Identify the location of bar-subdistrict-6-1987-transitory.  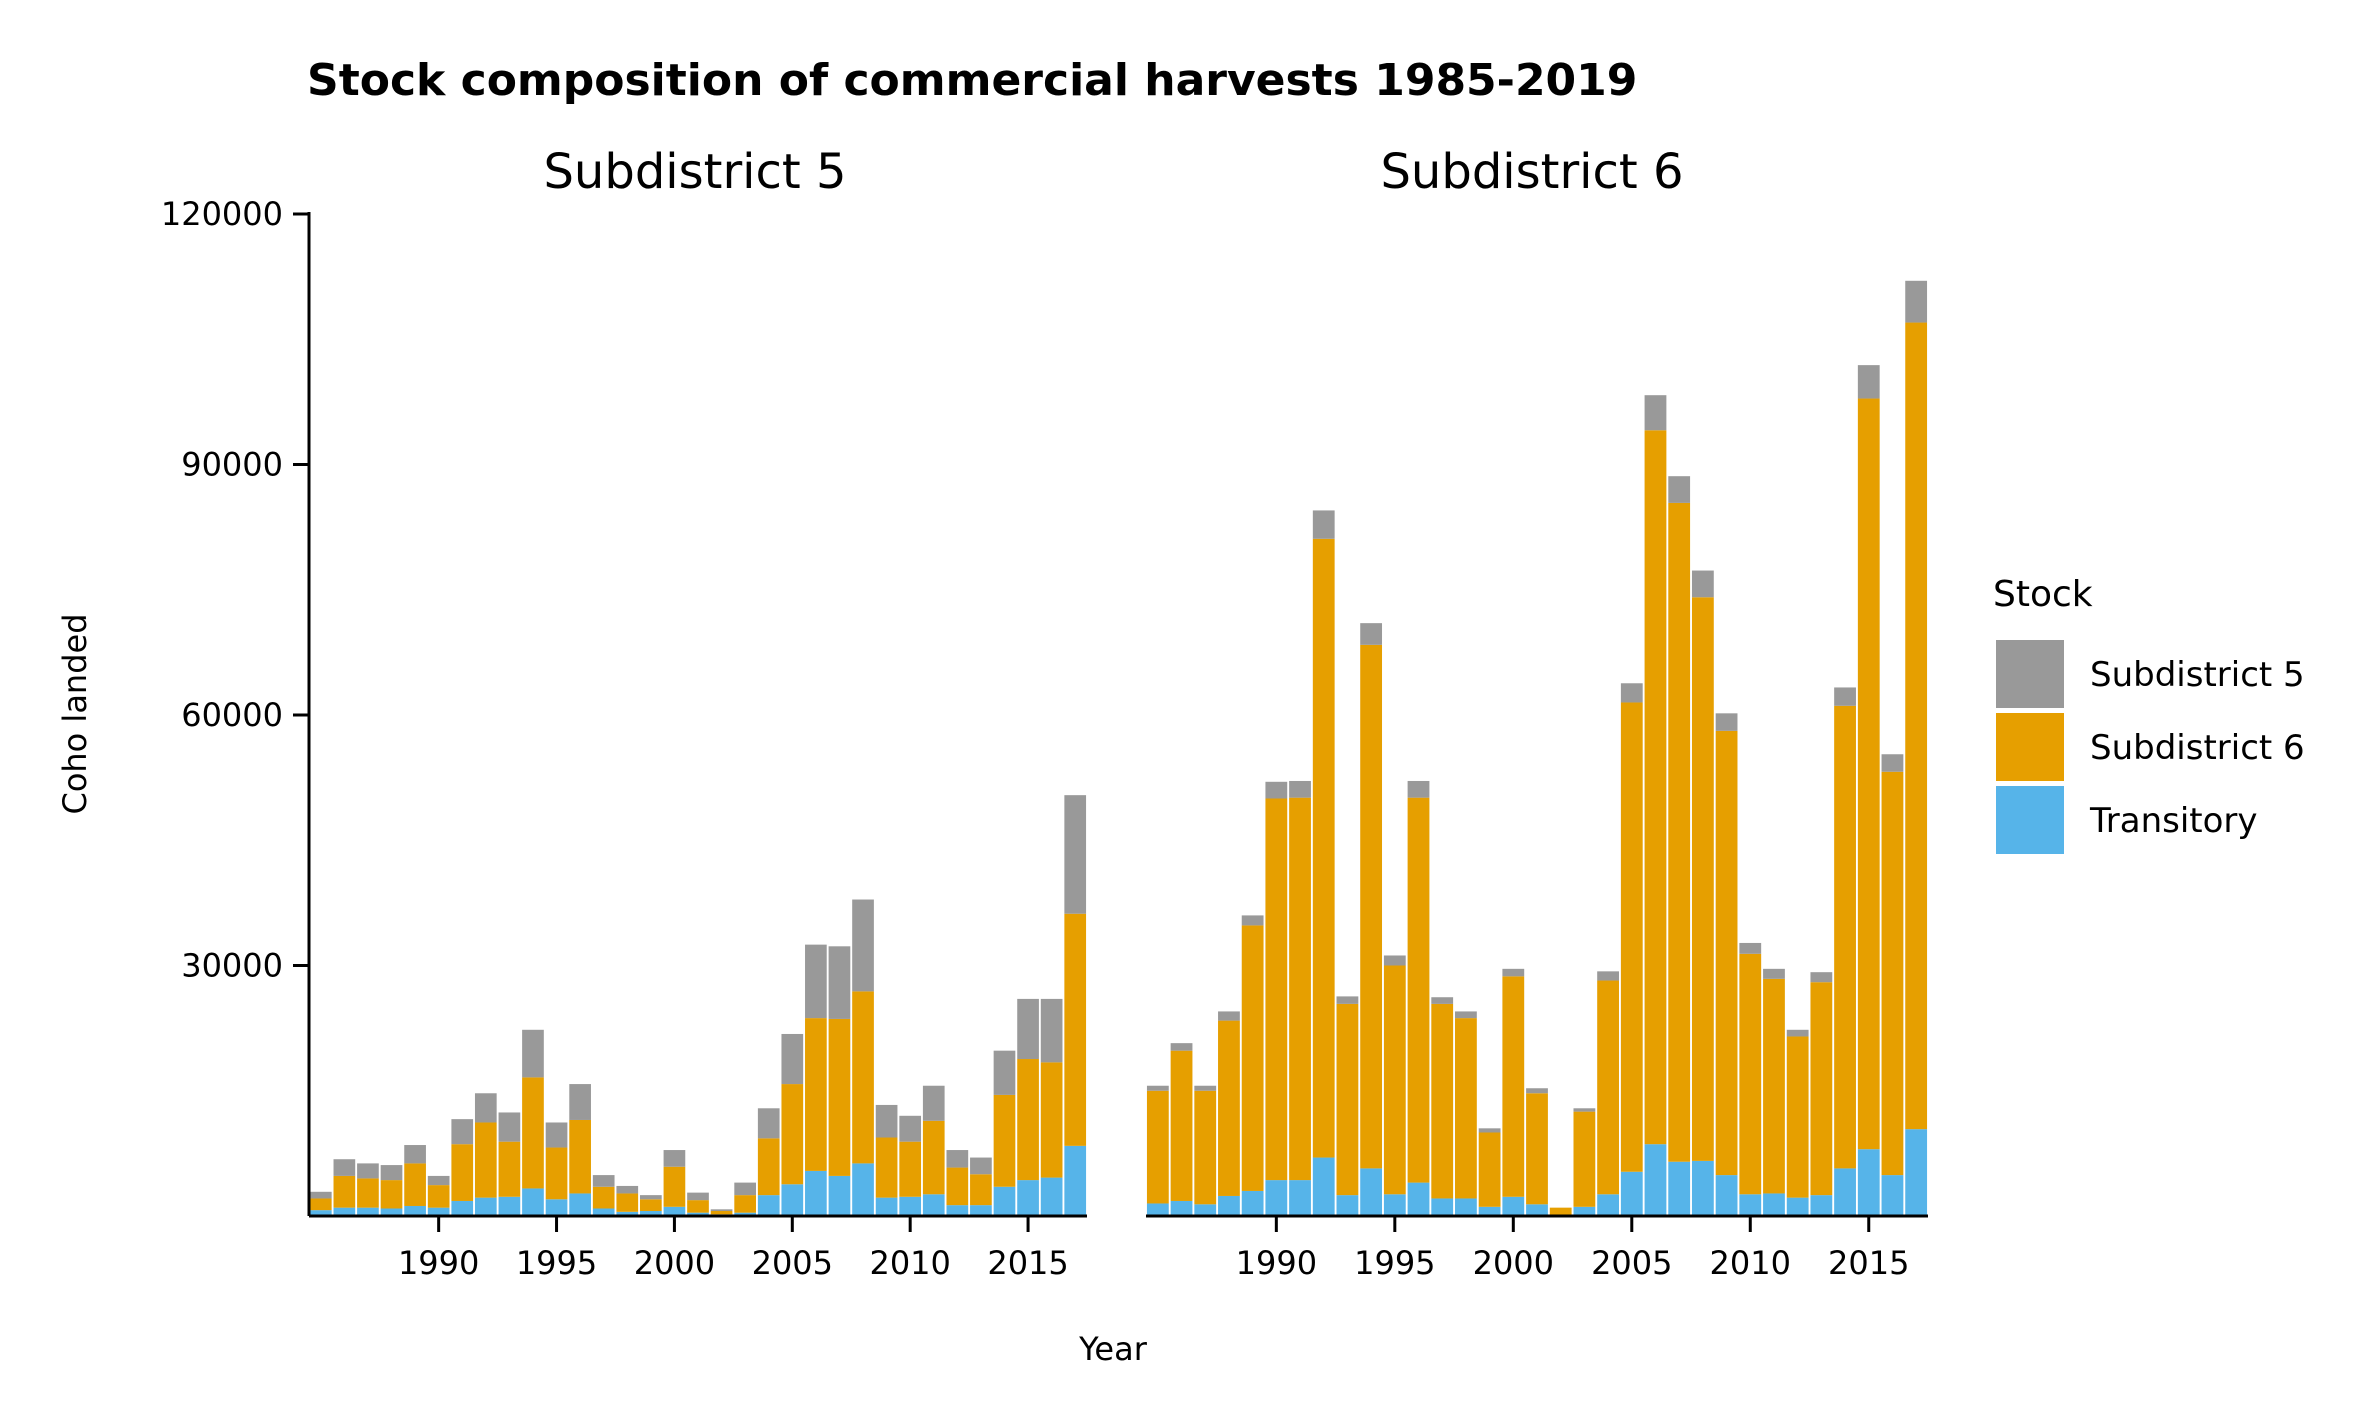
(1205, 1210).